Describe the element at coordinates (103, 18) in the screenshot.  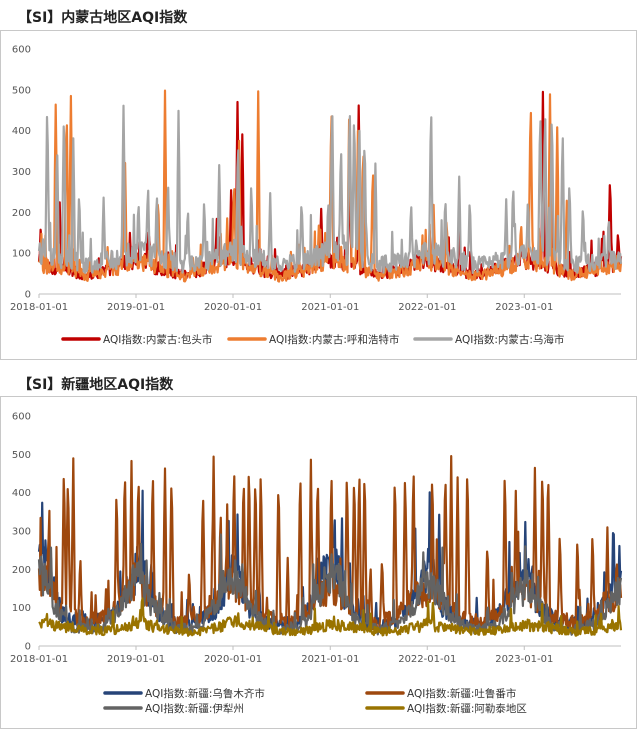
I see `chart-title-inner-mongolia: 【SI】内蒙古地区AQI指数` at that location.